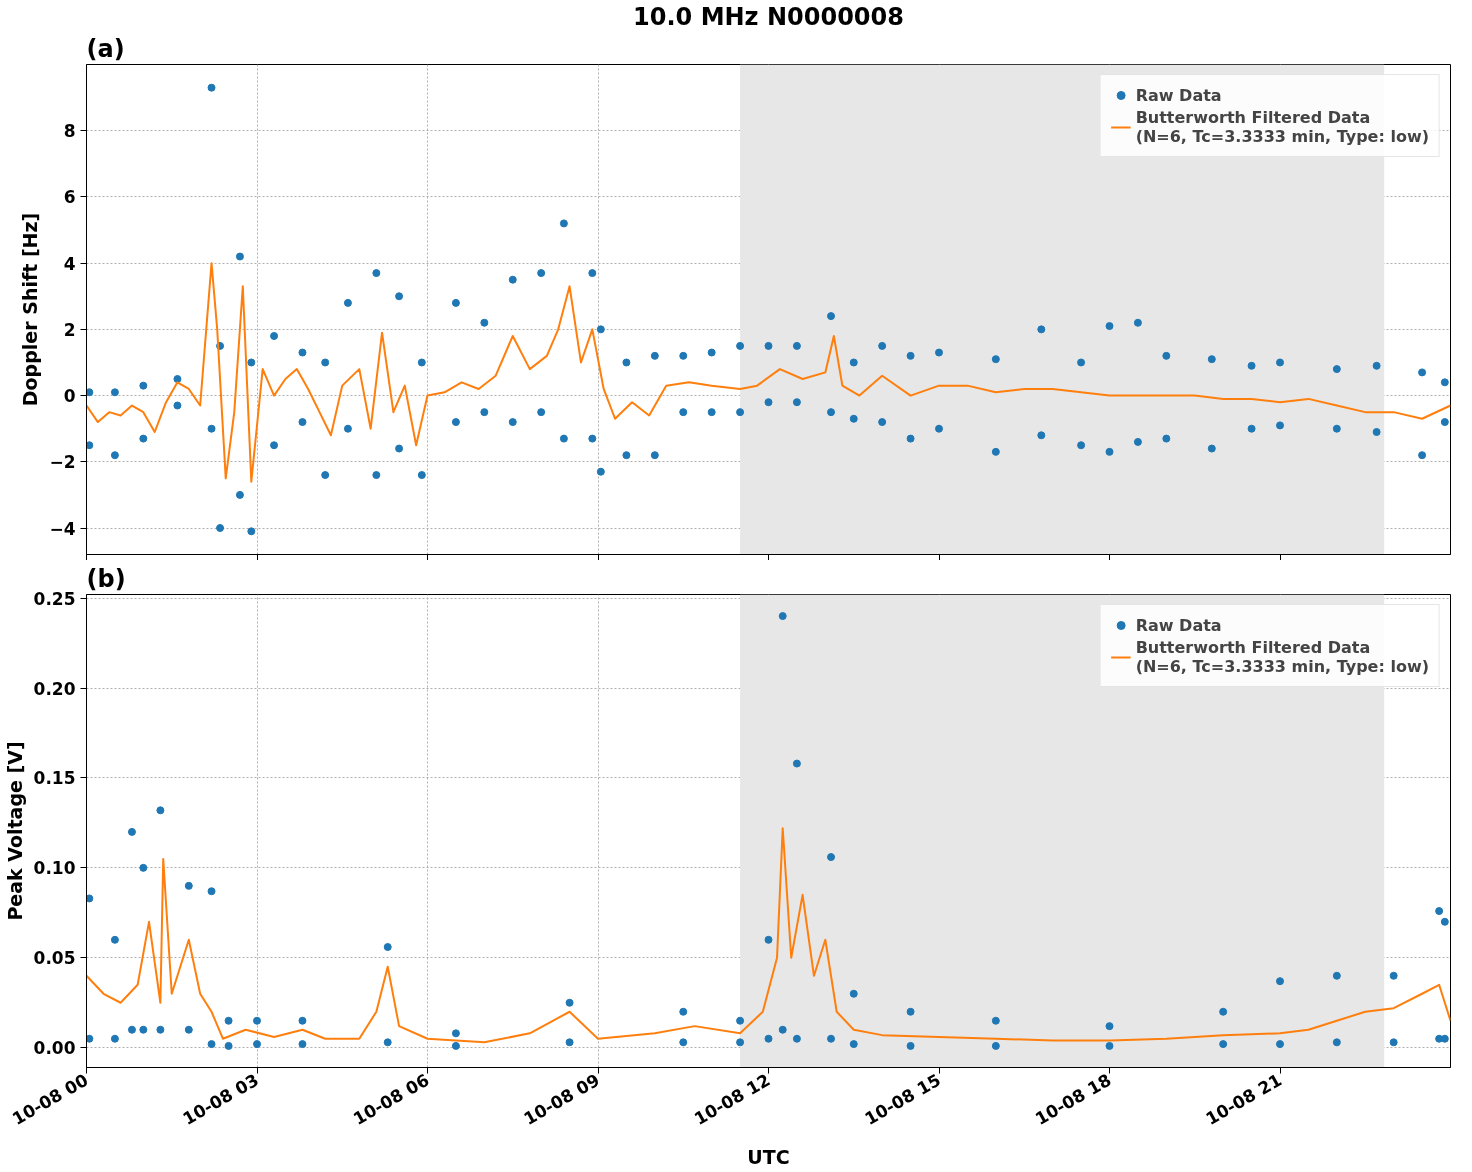  I want to click on y-axis-title: Peak Voltage [V], so click(14, 831).